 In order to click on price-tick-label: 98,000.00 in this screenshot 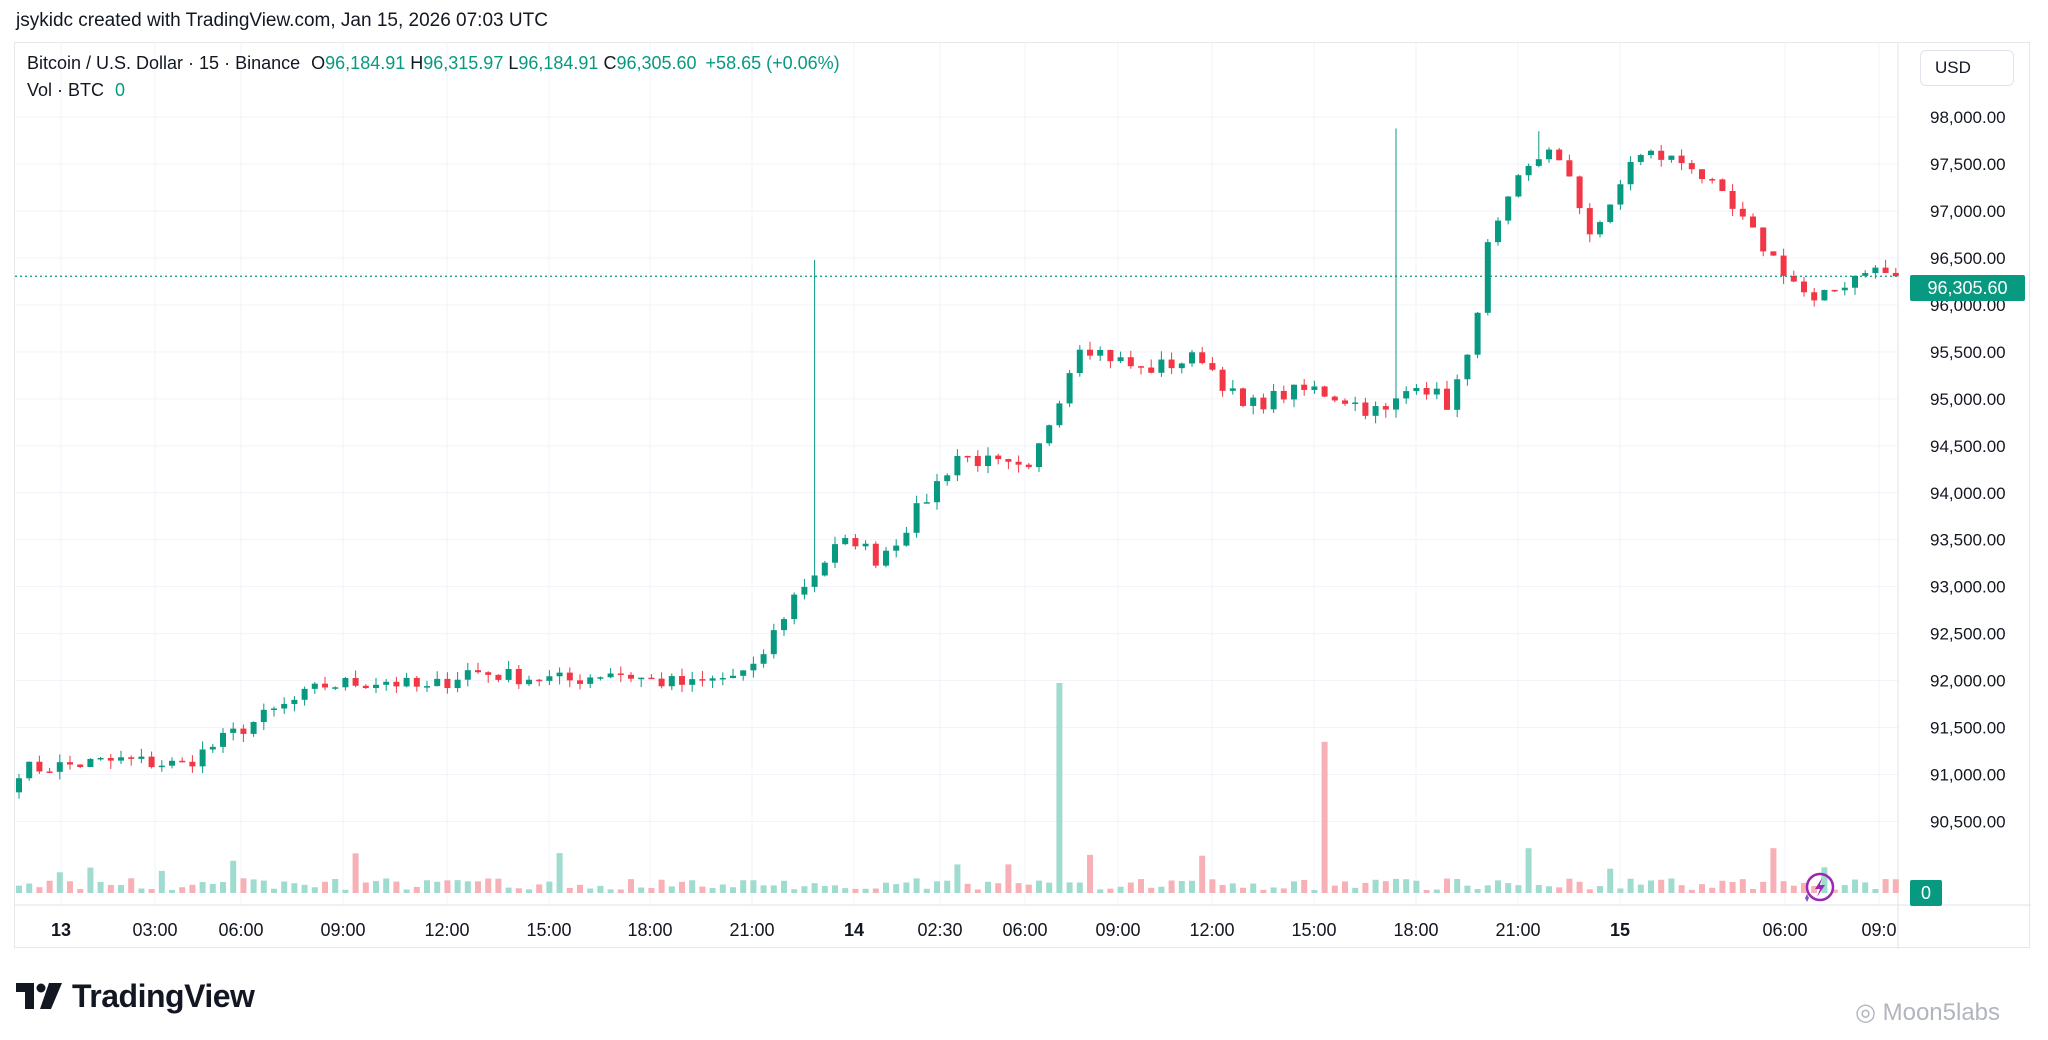, I will do `click(1968, 117)`.